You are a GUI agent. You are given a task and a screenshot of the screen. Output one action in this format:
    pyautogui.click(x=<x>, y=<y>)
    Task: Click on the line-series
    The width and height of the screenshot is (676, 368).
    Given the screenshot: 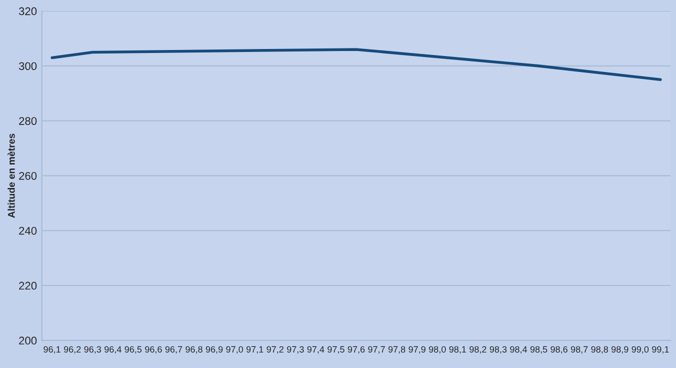 What is the action you would take?
    pyautogui.click(x=356, y=65)
    